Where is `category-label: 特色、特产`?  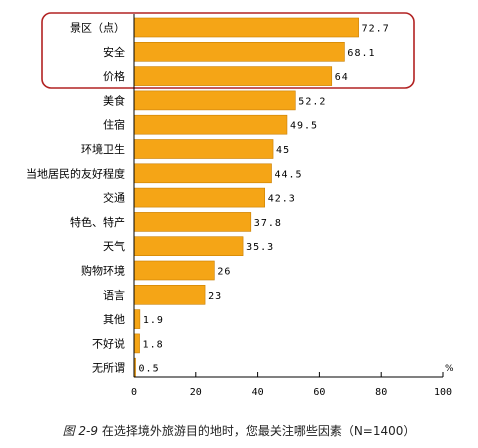 category-label: 特色、特产 is located at coordinates (97, 222).